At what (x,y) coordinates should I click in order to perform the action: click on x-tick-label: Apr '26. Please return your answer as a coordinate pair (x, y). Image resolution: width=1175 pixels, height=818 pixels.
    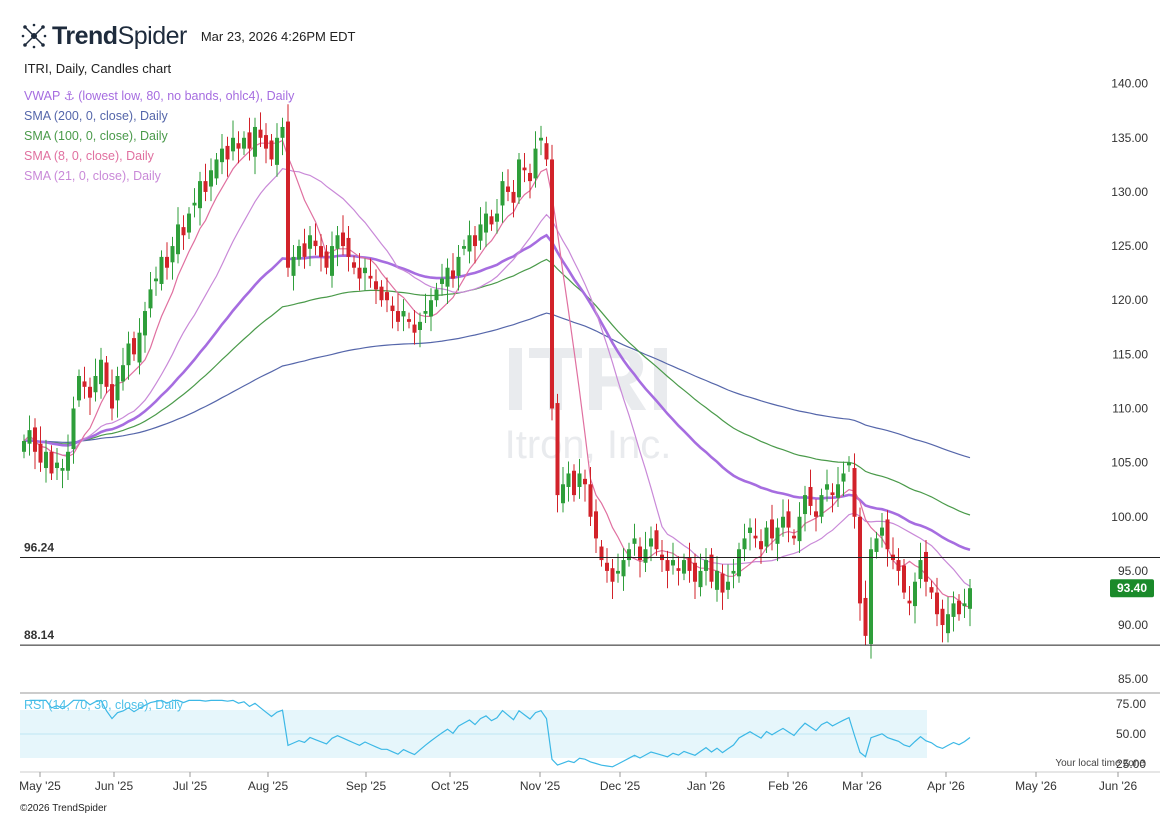
    Looking at the image, I should click on (946, 786).